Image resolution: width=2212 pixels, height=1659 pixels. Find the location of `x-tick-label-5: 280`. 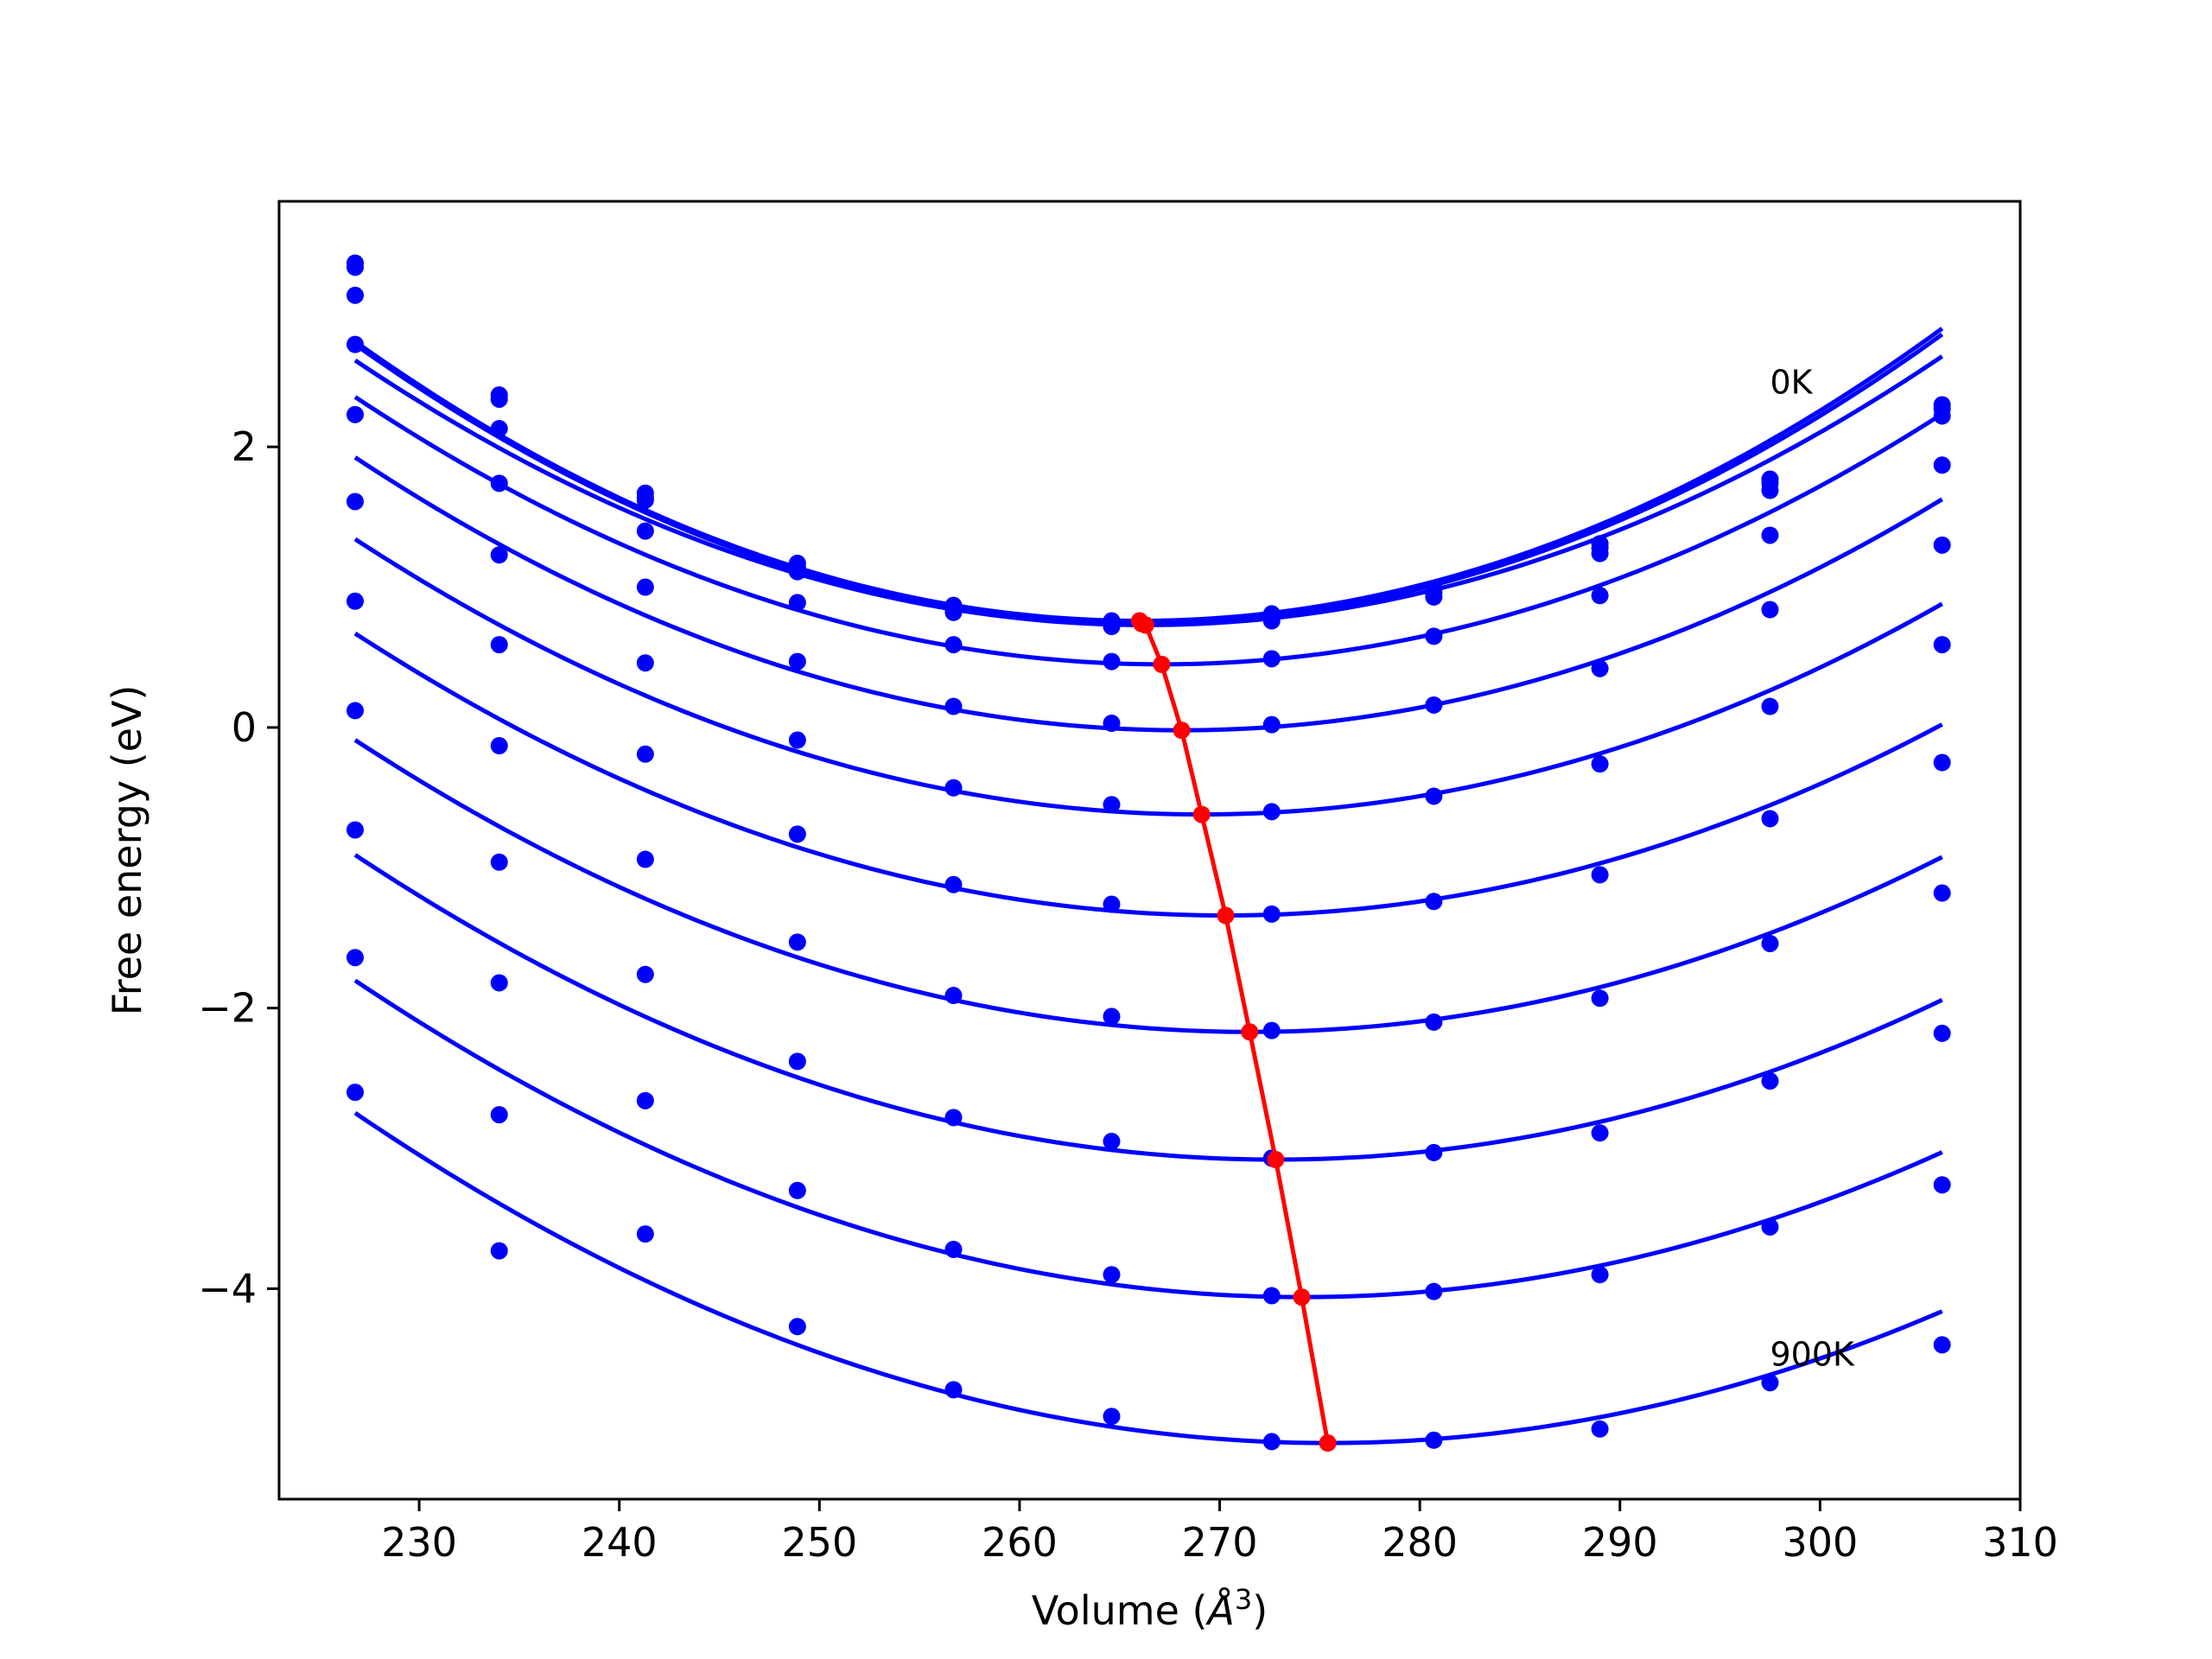

x-tick-label-5: 280 is located at coordinates (1420, 1542).